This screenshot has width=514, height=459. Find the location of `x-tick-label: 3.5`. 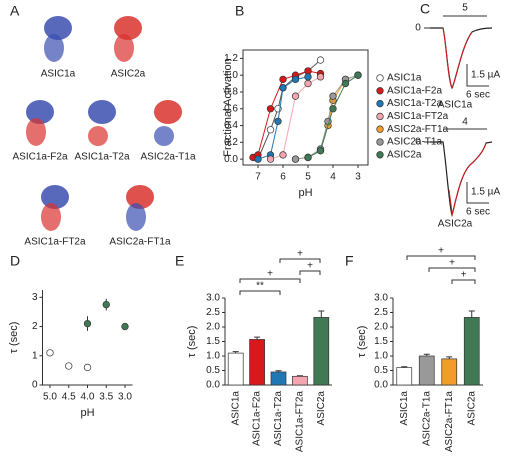

x-tick-label: 3.5 is located at coordinates (106, 397).